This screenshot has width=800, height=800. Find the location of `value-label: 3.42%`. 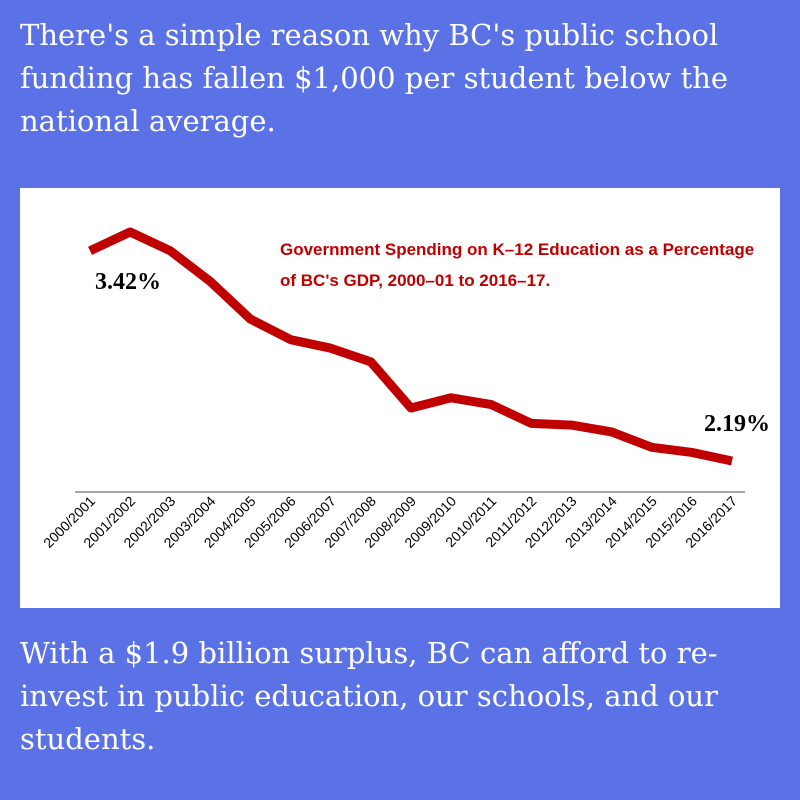

value-label: 3.42% is located at coordinates (128, 282).